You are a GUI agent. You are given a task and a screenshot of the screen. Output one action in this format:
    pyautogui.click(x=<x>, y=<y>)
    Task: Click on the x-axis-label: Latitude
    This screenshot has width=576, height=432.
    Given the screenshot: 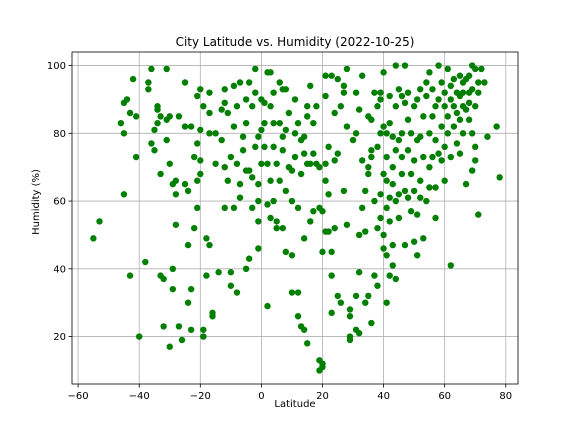 What is the action you would take?
    pyautogui.click(x=294, y=404)
    